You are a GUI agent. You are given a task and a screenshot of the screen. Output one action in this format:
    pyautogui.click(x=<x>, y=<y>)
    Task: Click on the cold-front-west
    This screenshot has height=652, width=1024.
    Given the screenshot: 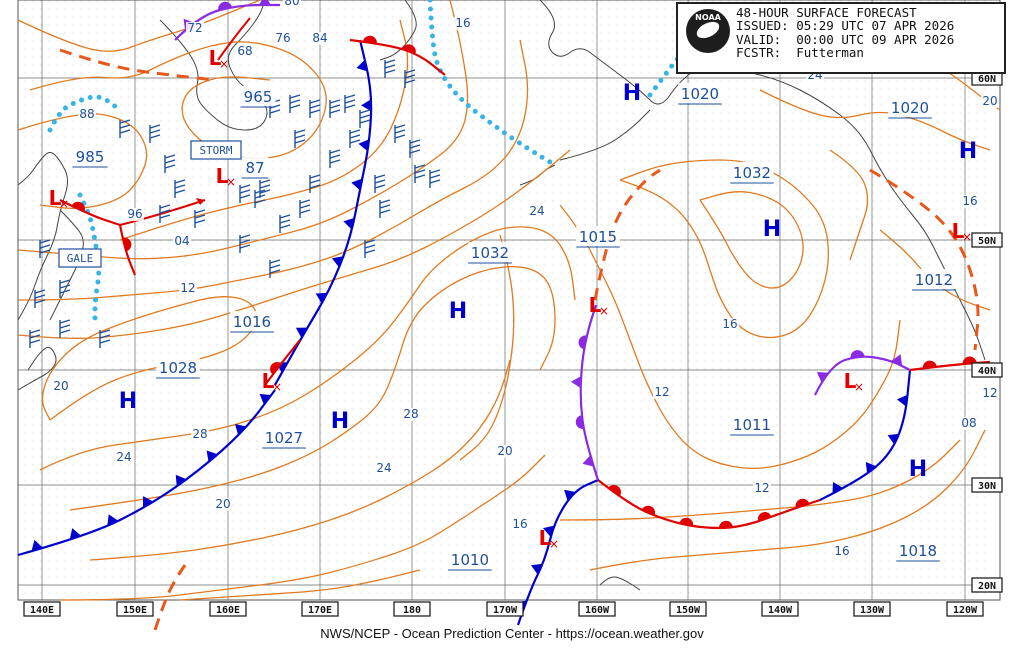 What is the action you would take?
    pyautogui.click(x=146, y=473)
    